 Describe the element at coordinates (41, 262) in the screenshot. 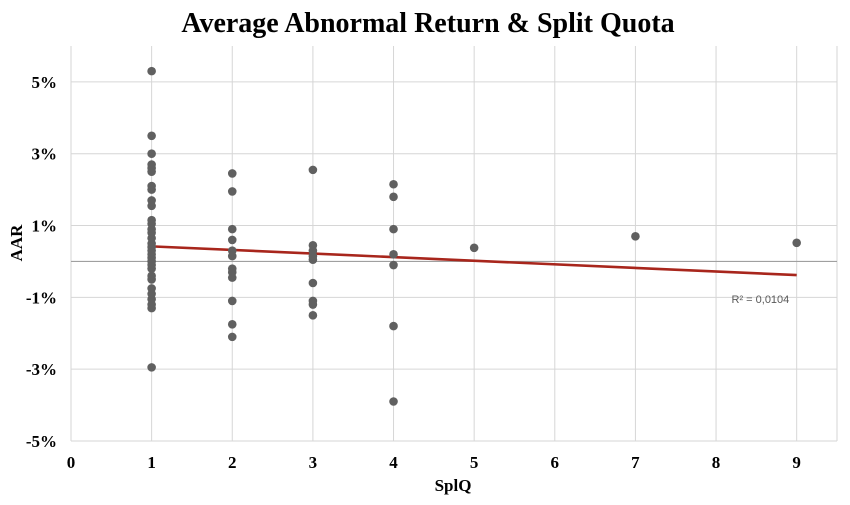

I see `y-tick-labels: 5% 3% 1% -1% -3% -5%` at that location.